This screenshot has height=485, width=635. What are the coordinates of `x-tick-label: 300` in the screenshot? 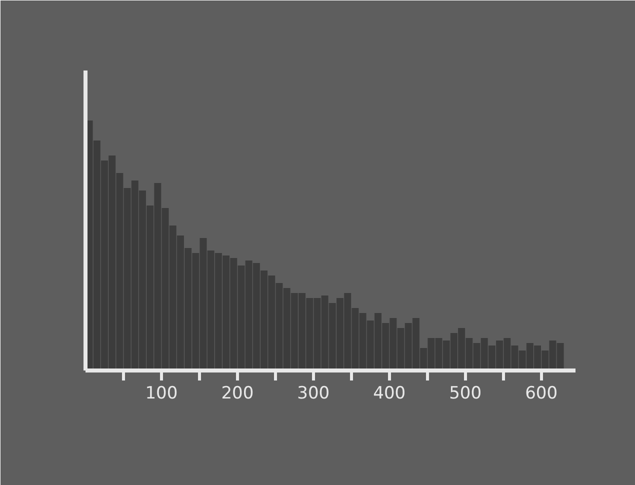 It's located at (313, 394).